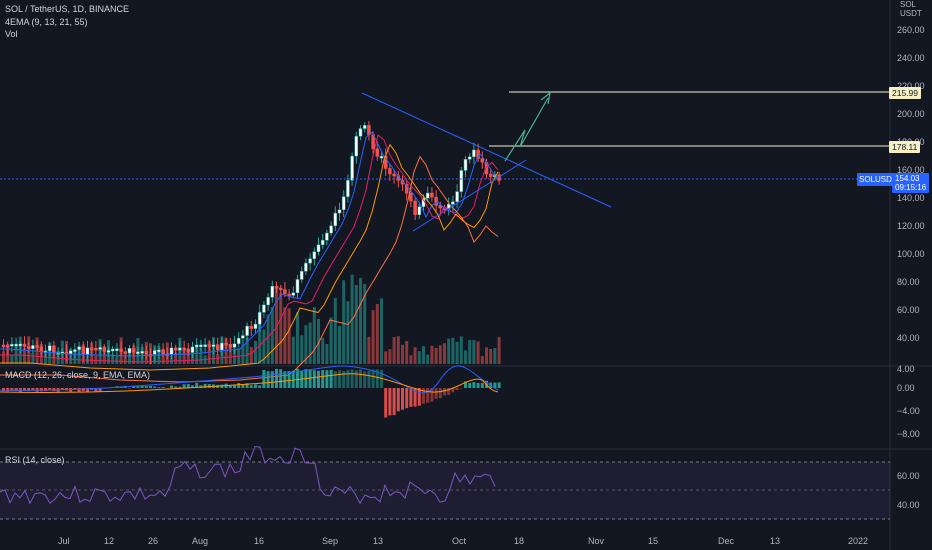 This screenshot has width=932, height=550. Describe the element at coordinates (11, 34) in the screenshot. I see `vol-legend: Vol` at that location.